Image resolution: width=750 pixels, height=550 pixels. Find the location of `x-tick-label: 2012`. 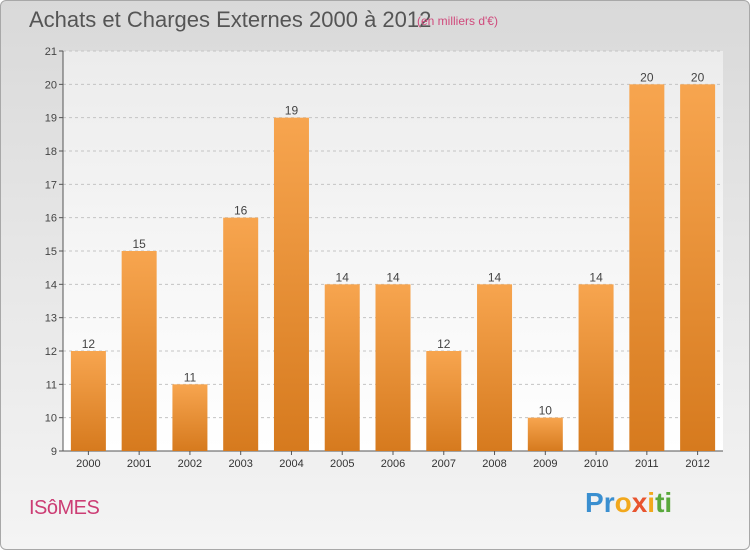

x-tick-label: 2012 is located at coordinates (697, 464).